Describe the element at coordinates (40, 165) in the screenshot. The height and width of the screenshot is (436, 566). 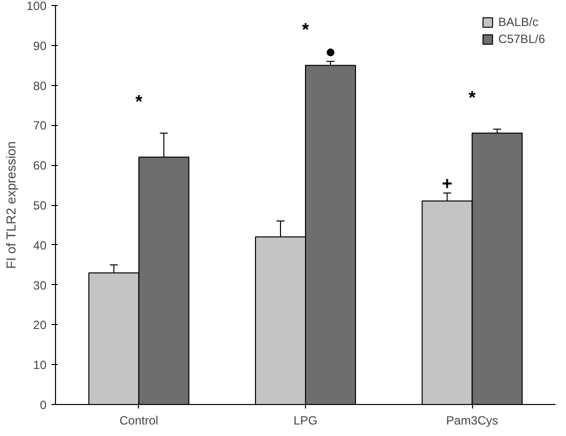
I see `y-tick-label: 60` at that location.